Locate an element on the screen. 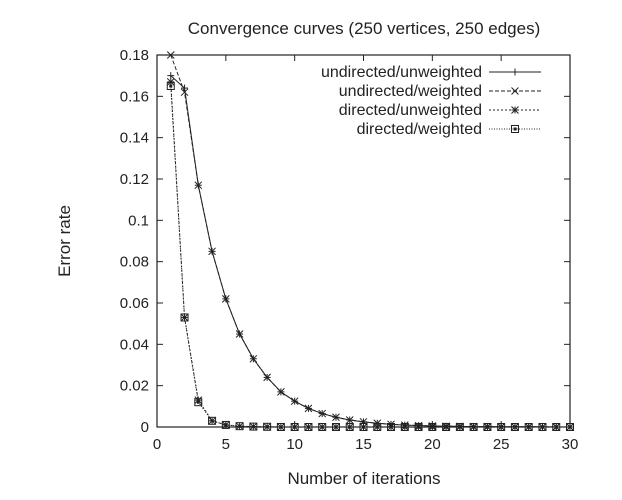 This screenshot has height=500, width=622. y-tick-label-6: 0.12 is located at coordinates (134, 179).